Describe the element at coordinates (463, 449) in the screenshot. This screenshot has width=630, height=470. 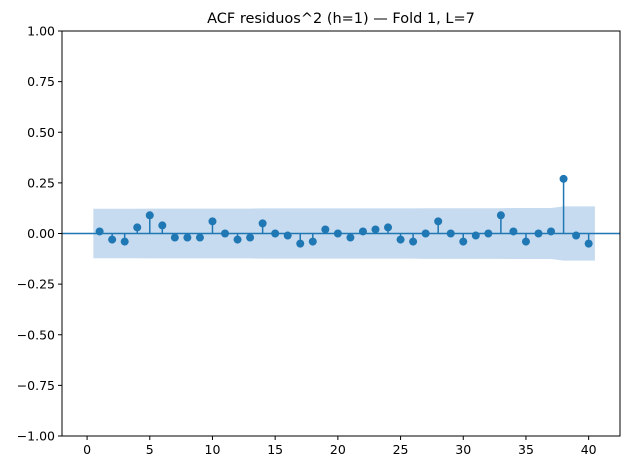
I see `x-tick-label-30: 30` at that location.